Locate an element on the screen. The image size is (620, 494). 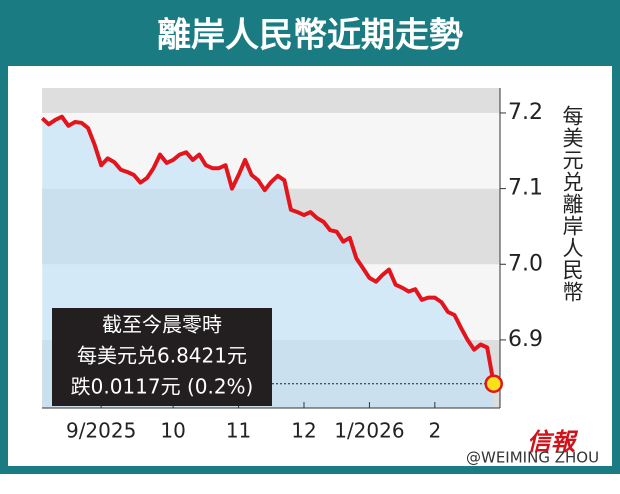
title-bar is located at coordinates (310, 35).